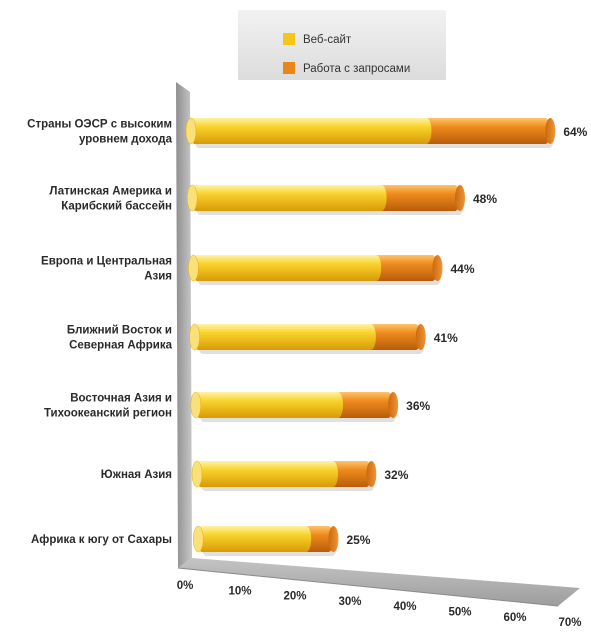 This screenshot has width=591, height=641. What do you see at coordinates (106, 269) in the screenshot?
I see `category-label: Европа и Центральная Азия` at bounding box center [106, 269].